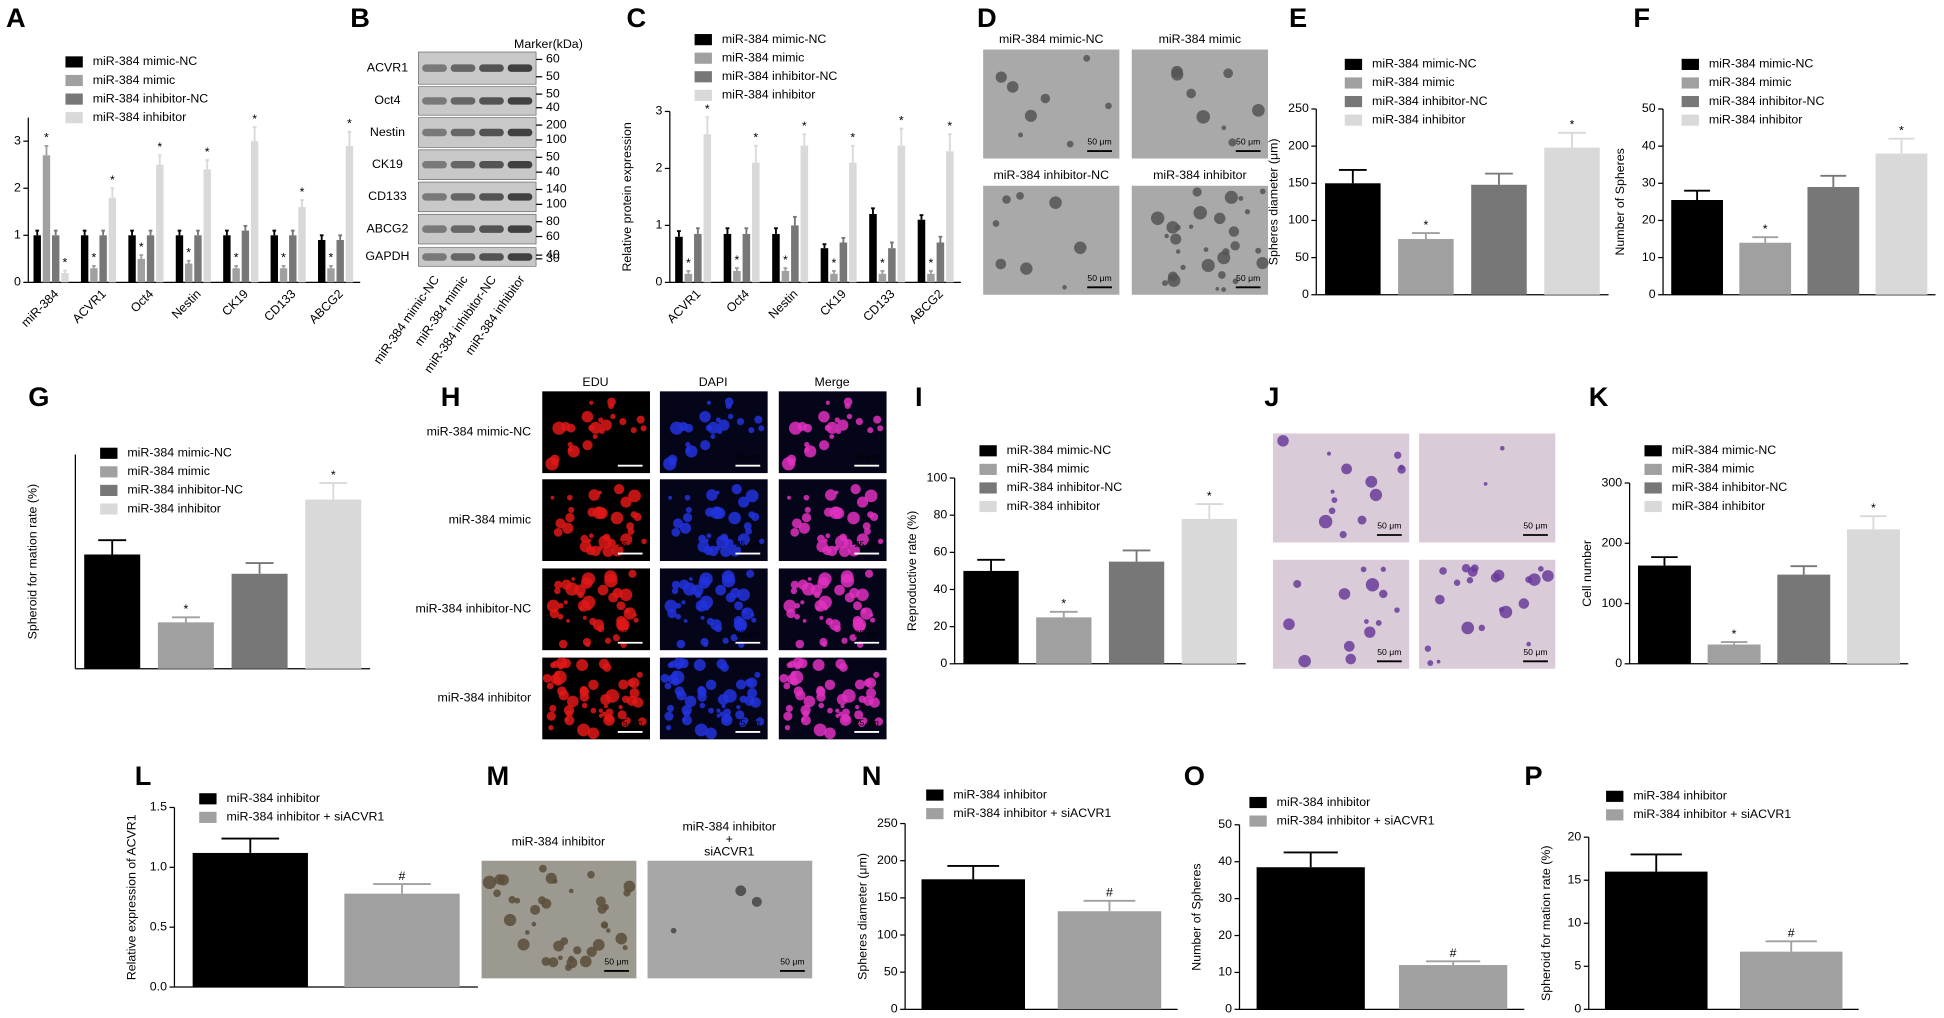 This screenshot has width=1944, height=1018. Describe the element at coordinates (387, 67) in the screenshot. I see `blot-row-label: ACVR1` at that location.